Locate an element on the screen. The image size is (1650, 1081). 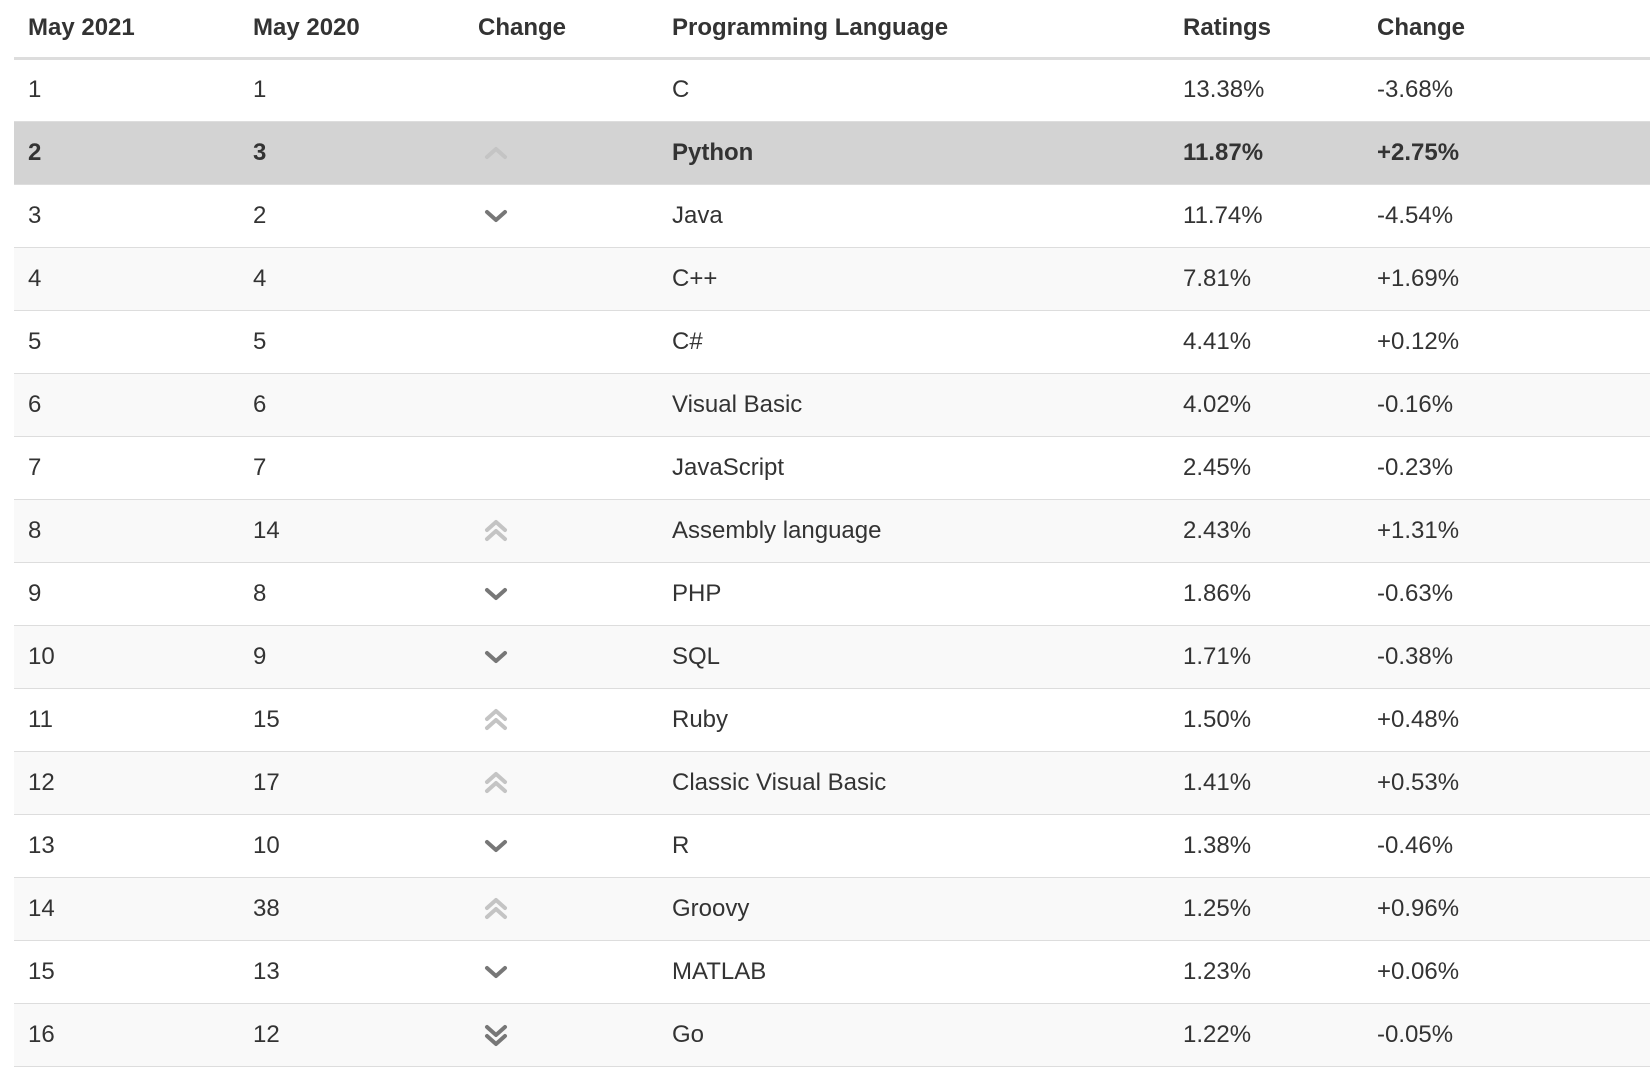
ratings-cell: 1.22% is located at coordinates (1266, 1034).